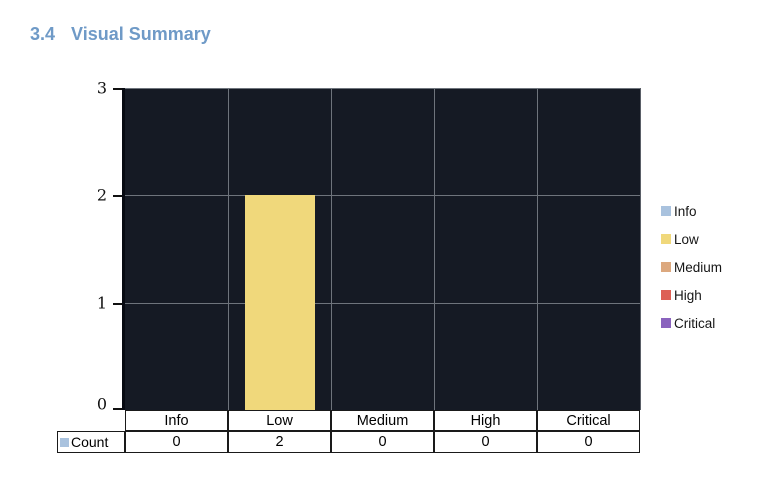  I want to click on count-row-label: Count, so click(90, 442).